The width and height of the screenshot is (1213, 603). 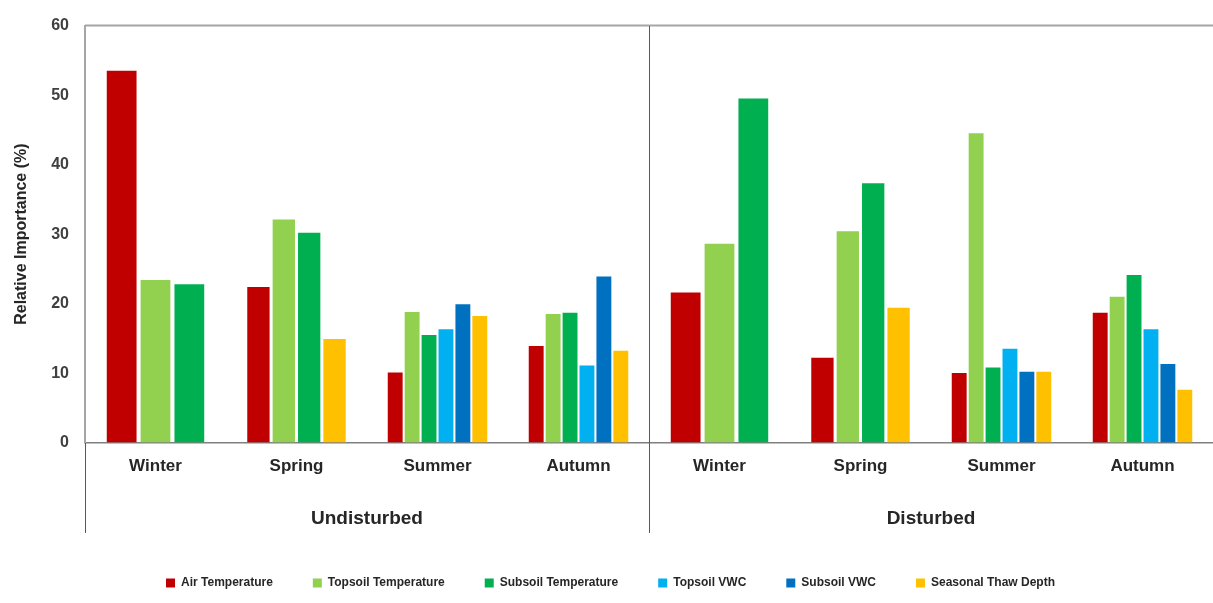 I want to click on legend-label: Air Temperature, so click(x=227, y=582).